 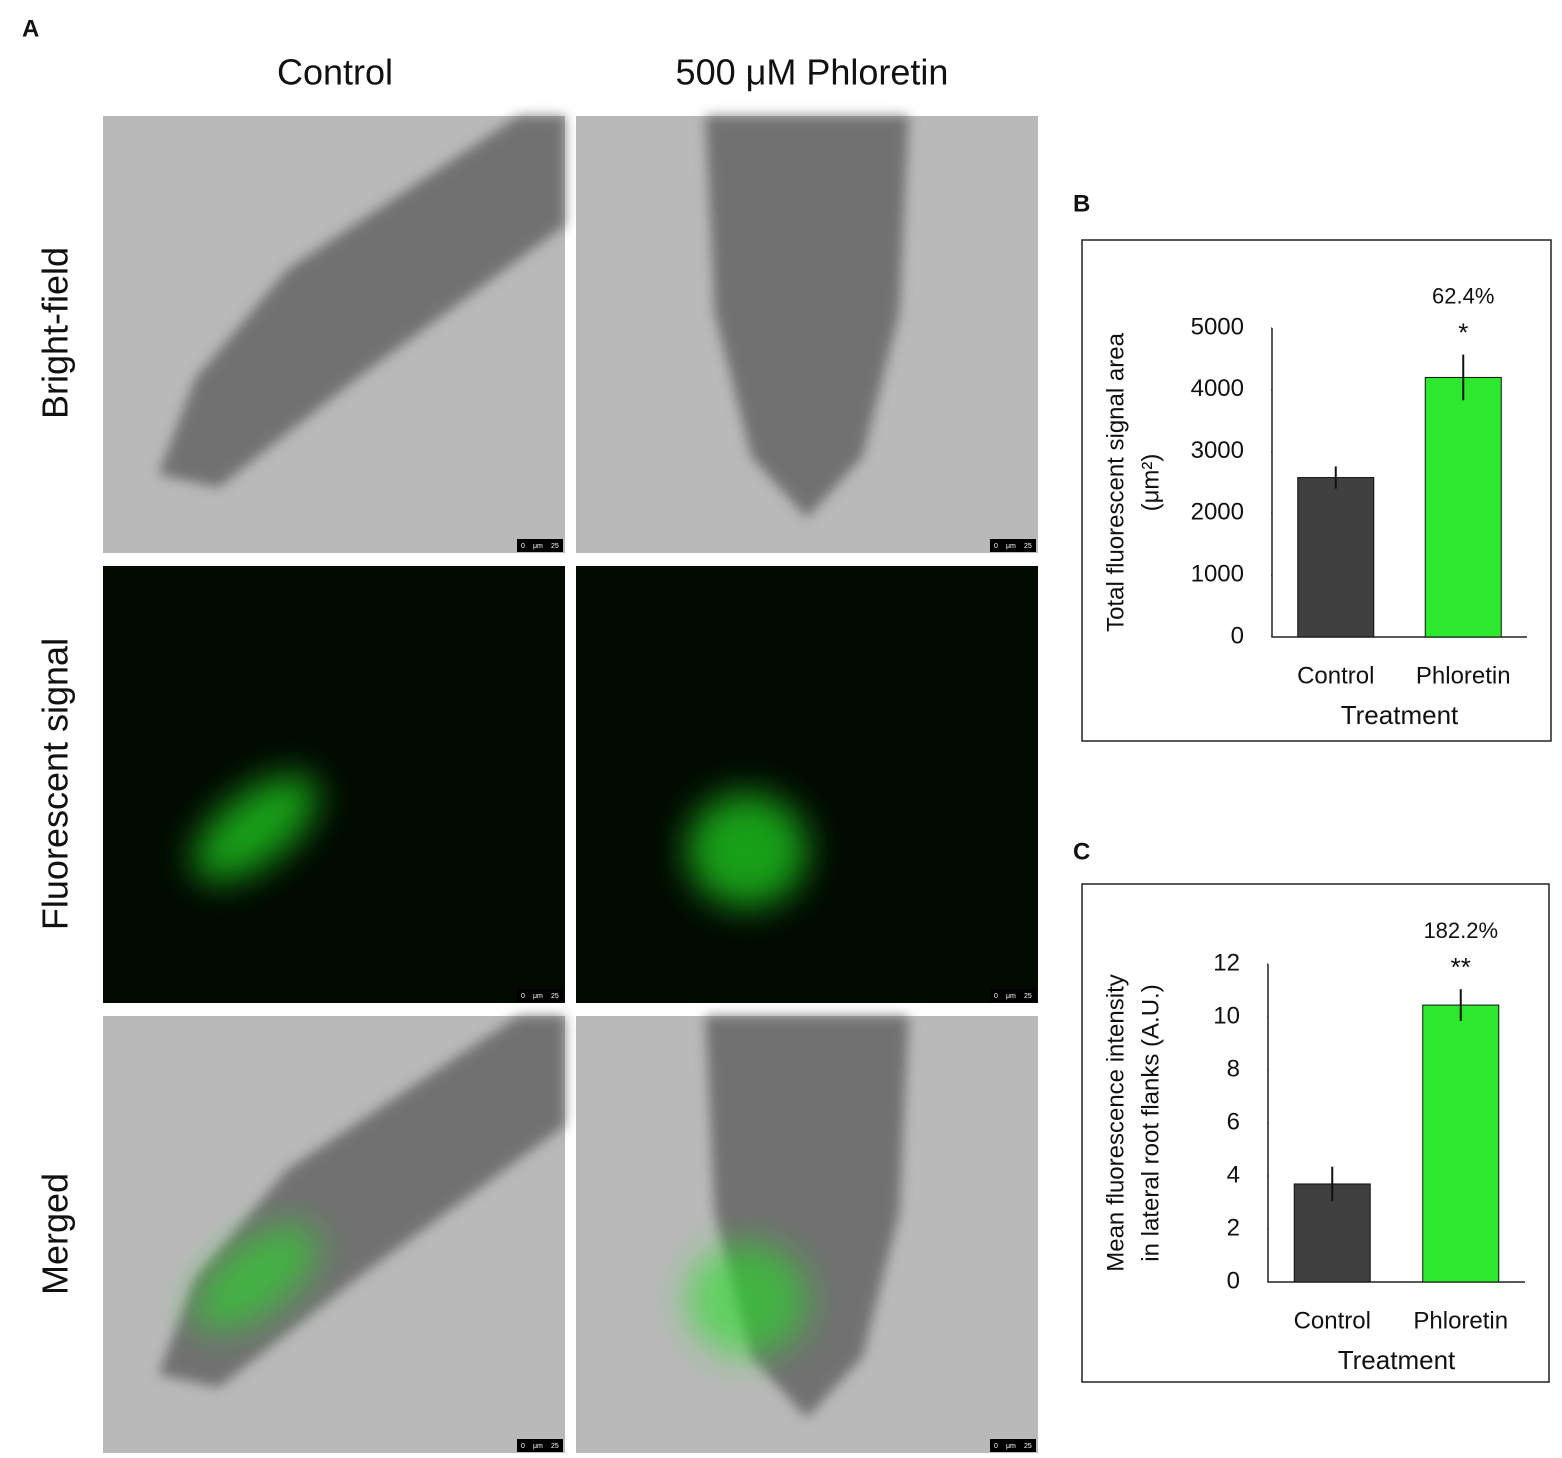 I want to click on y-tick-label: 10, so click(x=1226, y=1015).